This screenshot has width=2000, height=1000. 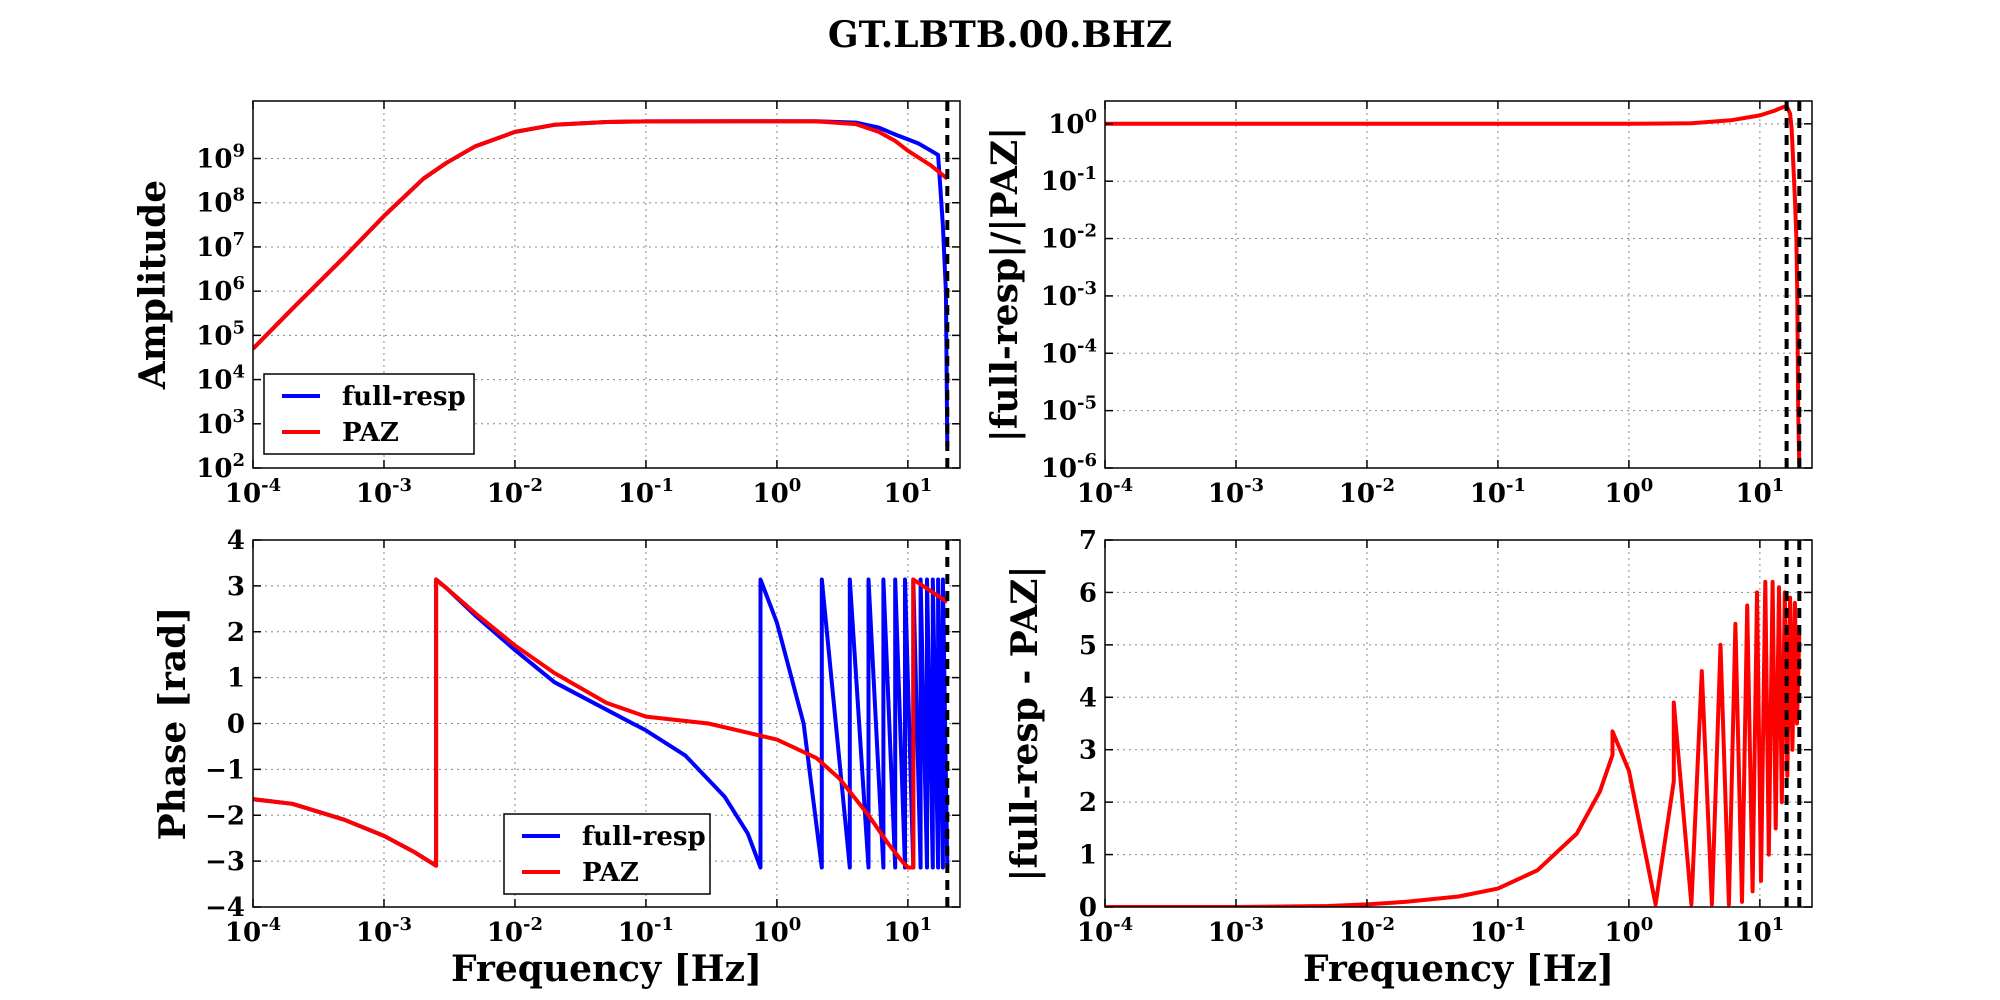 I want to click on y-axis-label: Amplitude, so click(x=153, y=285).